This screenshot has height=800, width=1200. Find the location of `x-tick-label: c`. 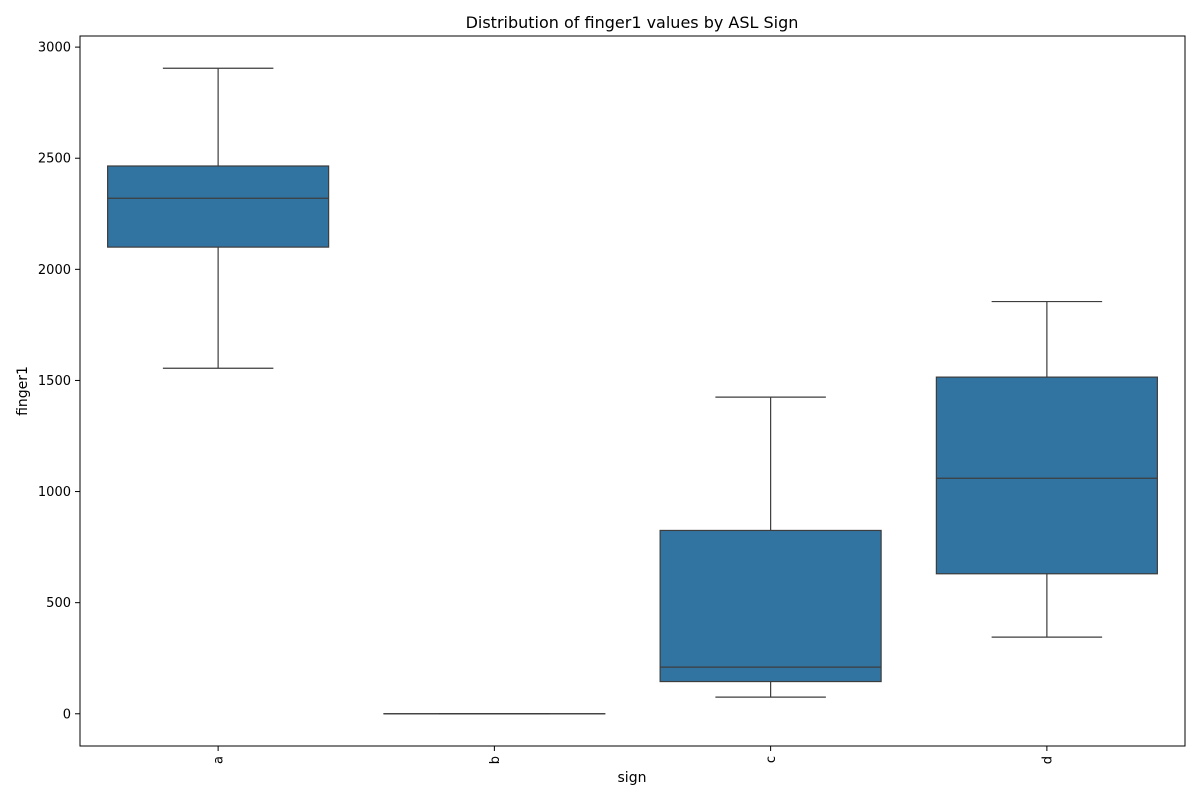

x-tick-label: c is located at coordinates (771, 759).